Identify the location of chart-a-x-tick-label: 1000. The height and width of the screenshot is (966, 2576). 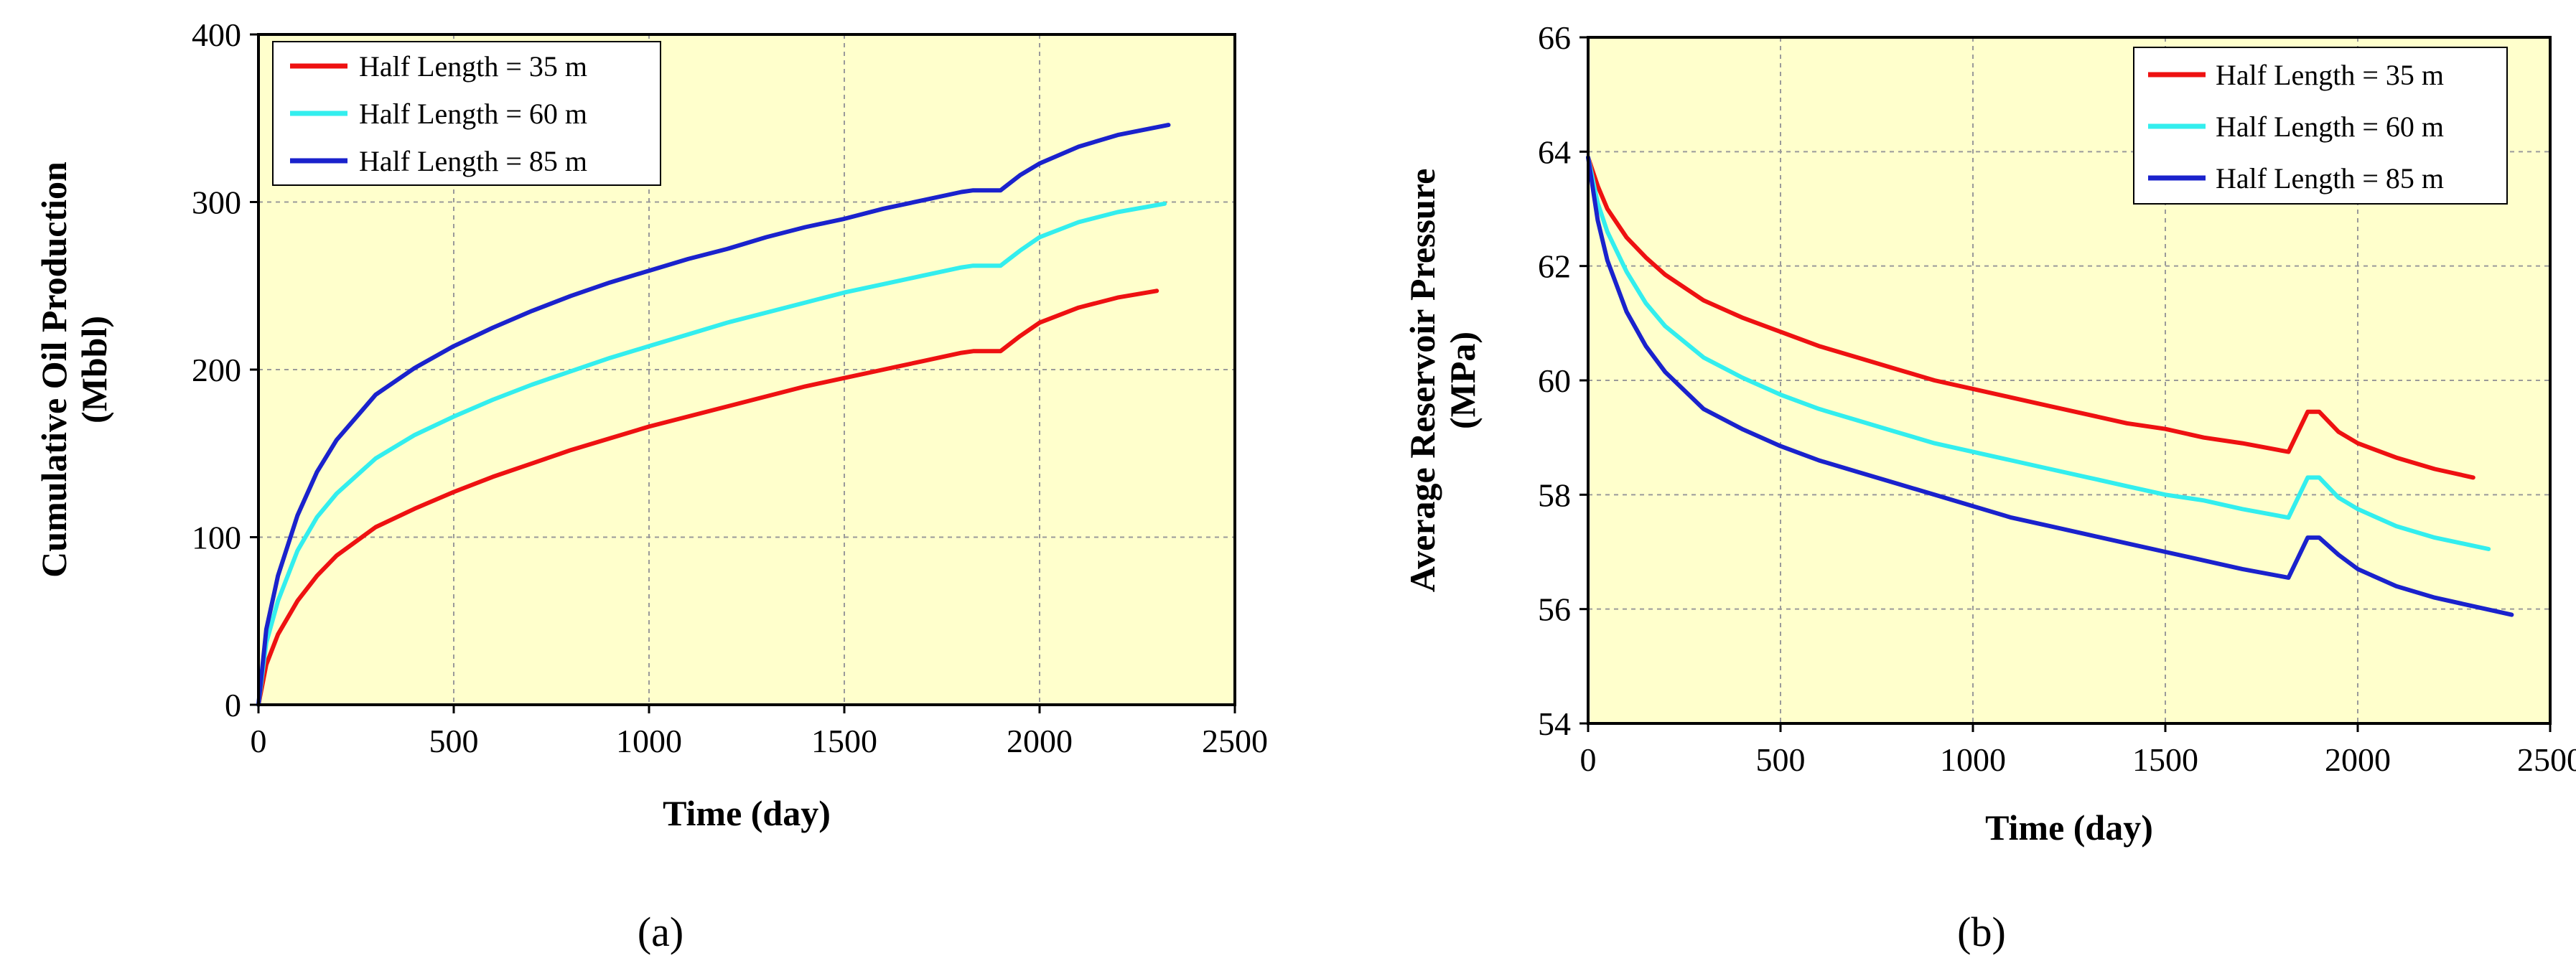
(649, 741).